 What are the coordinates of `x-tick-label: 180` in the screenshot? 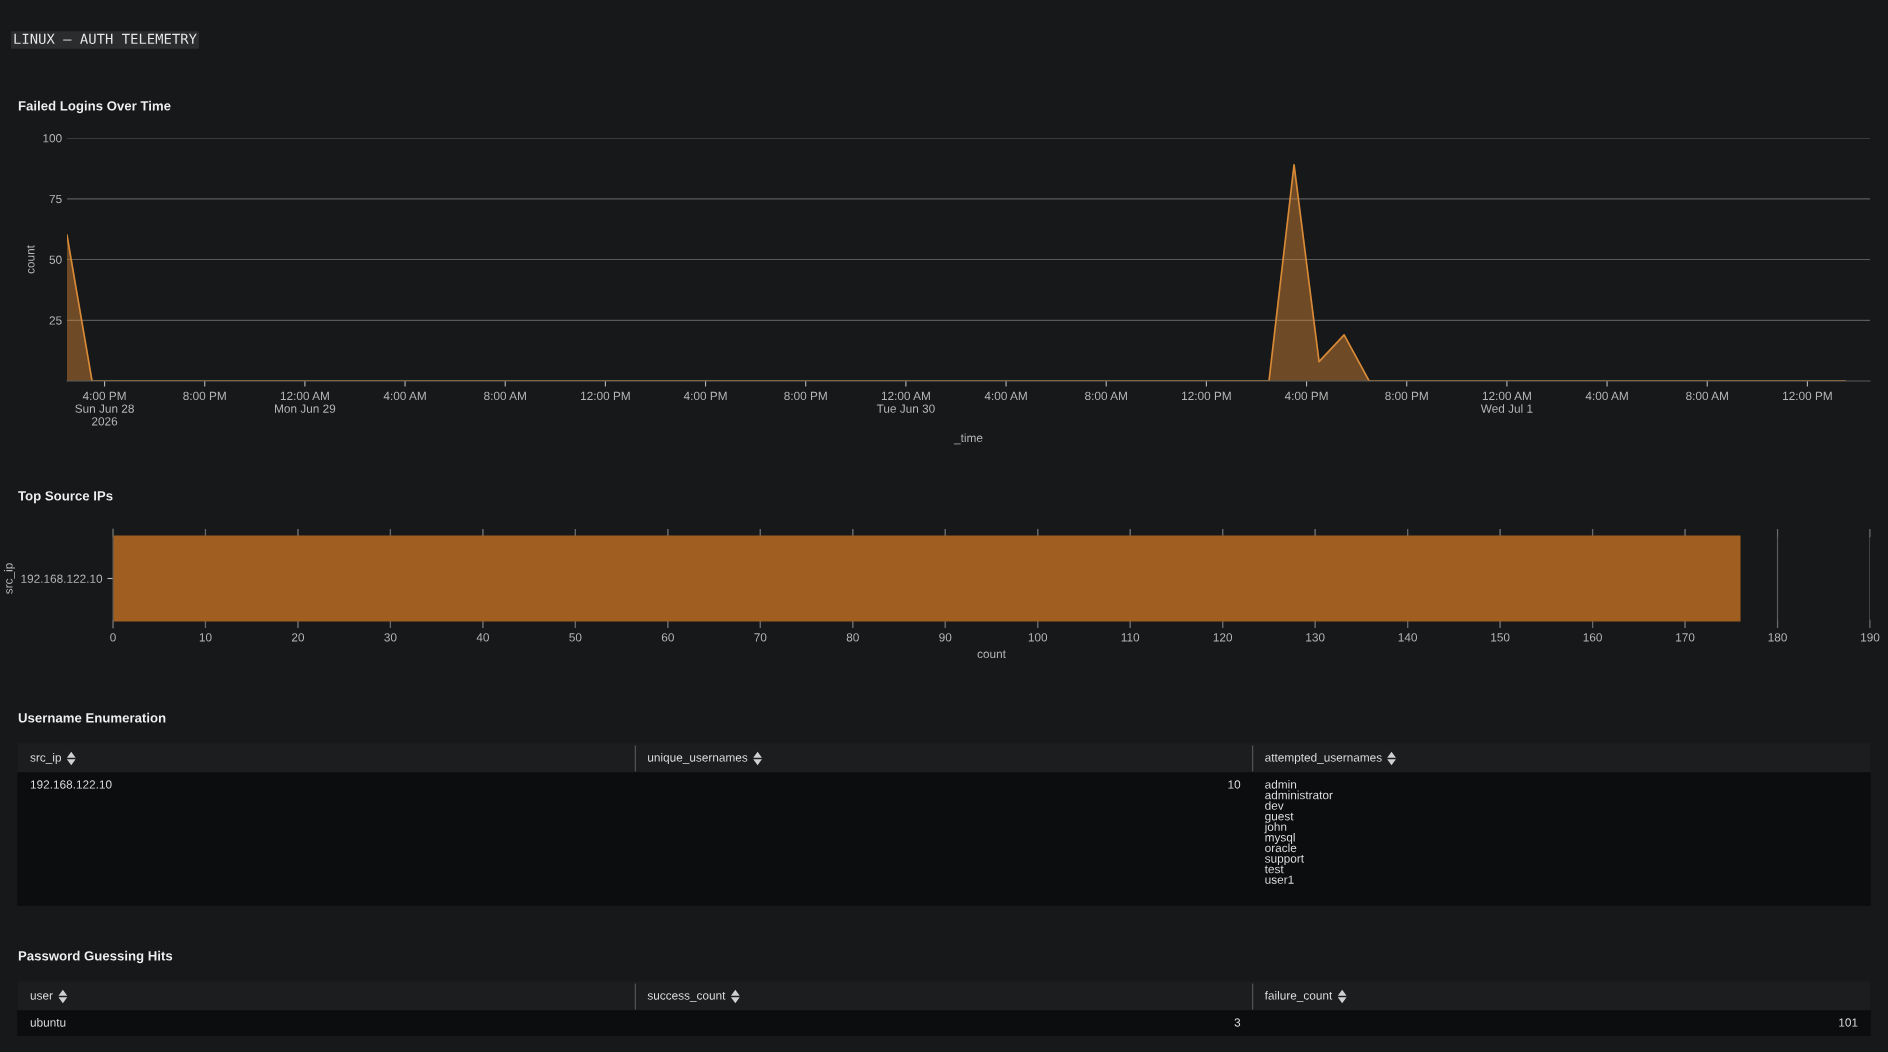 It's located at (1777, 637).